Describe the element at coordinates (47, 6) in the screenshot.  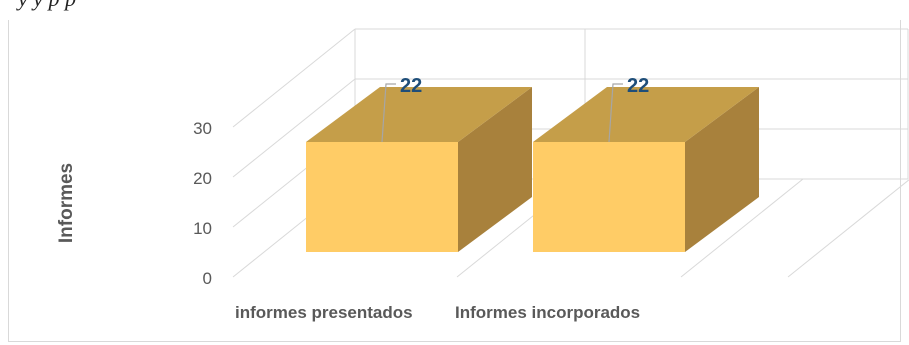
I see `page-title-fragment: y y p p` at that location.